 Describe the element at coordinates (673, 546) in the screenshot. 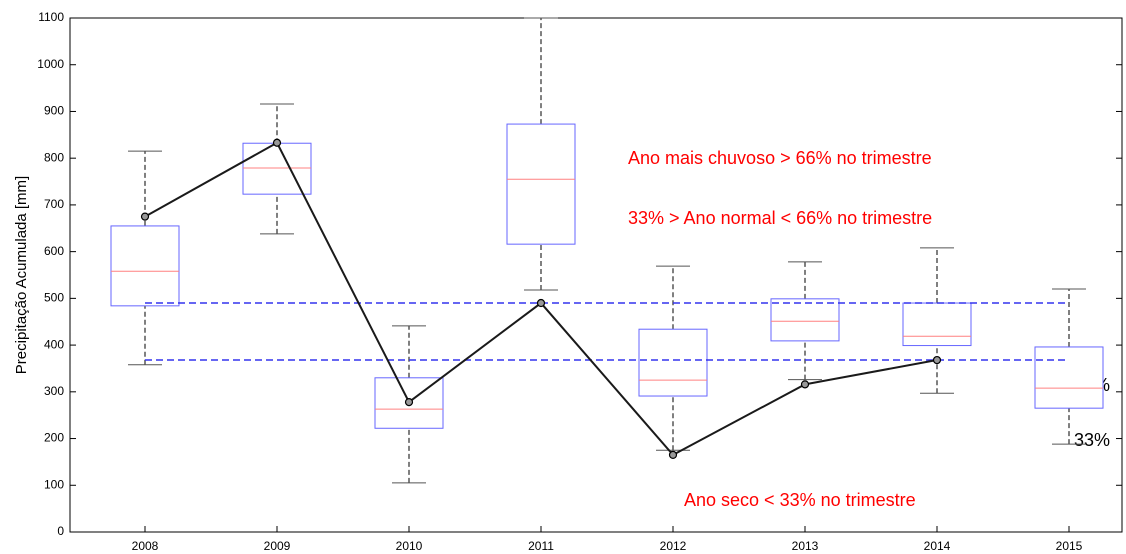

I see `x-tick-label: 2012` at that location.